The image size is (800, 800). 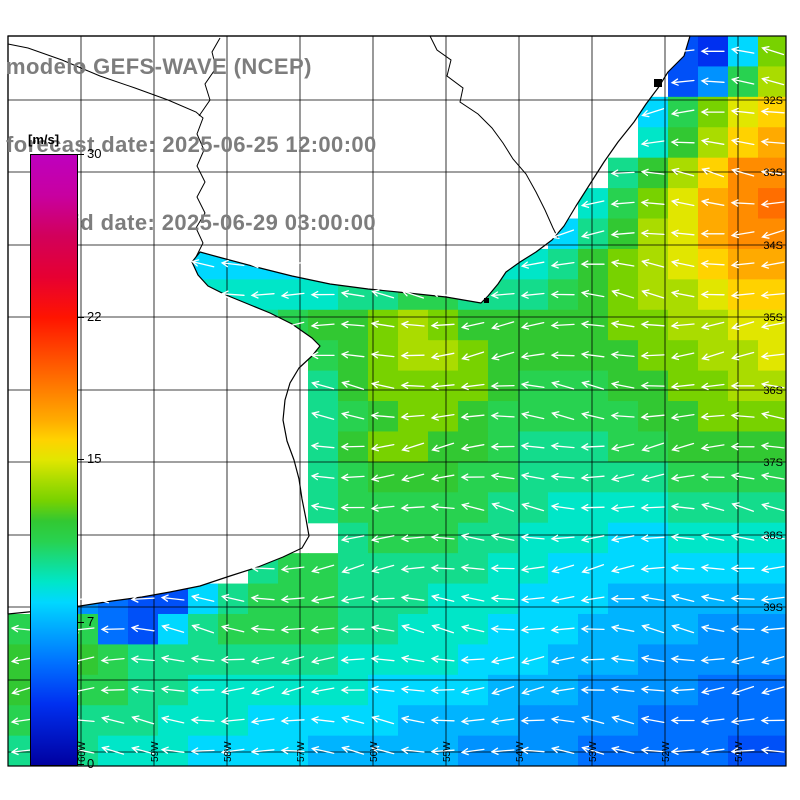 I want to click on lon-label: 60W, so click(x=82, y=751).